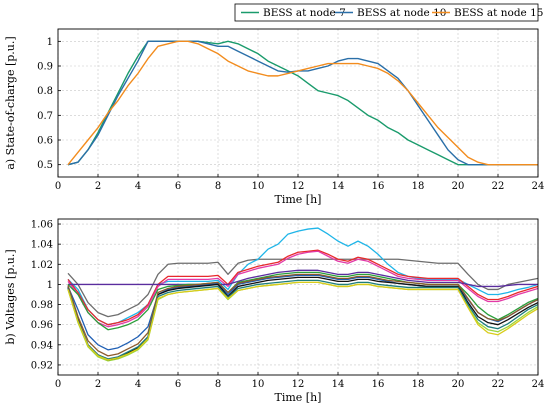  I want to click on legend-box, so click(386, 12).